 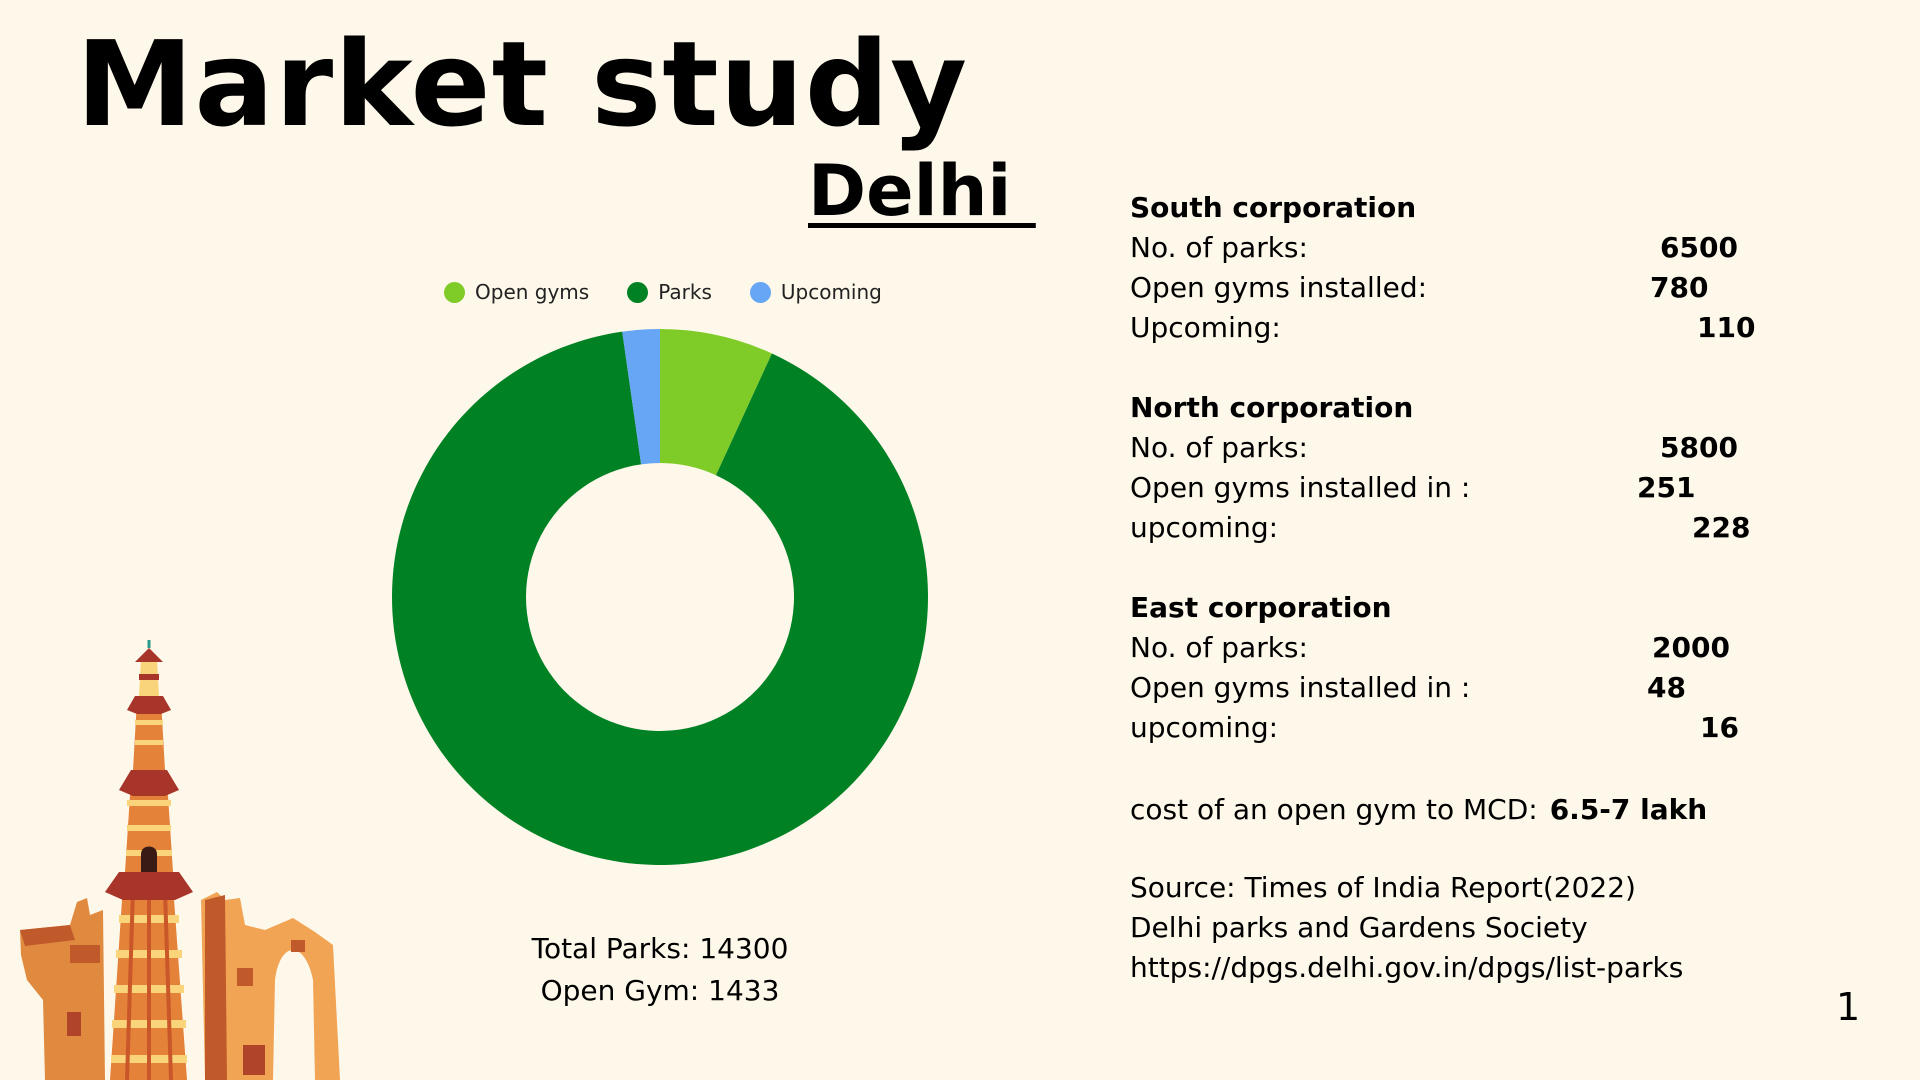 I want to click on qutub-minar-illustration, so click(x=180, y=860).